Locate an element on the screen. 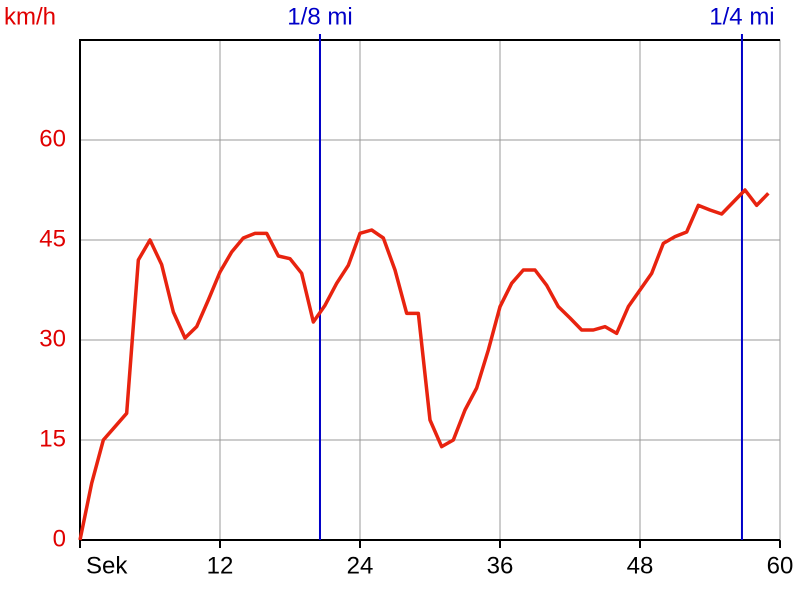 Image resolution: width=800 pixels, height=600 pixels. x-tick-label: 48 is located at coordinates (640, 565).